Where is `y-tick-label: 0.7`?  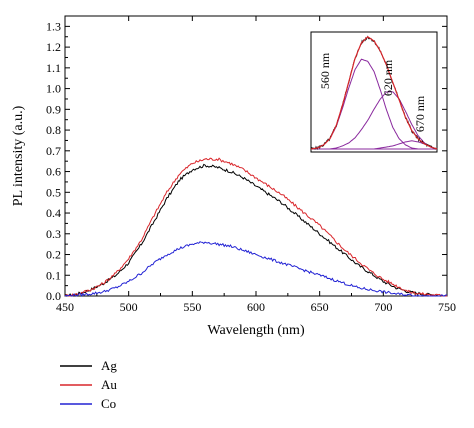
y-tick-label: 0.7 is located at coordinates (53, 151).